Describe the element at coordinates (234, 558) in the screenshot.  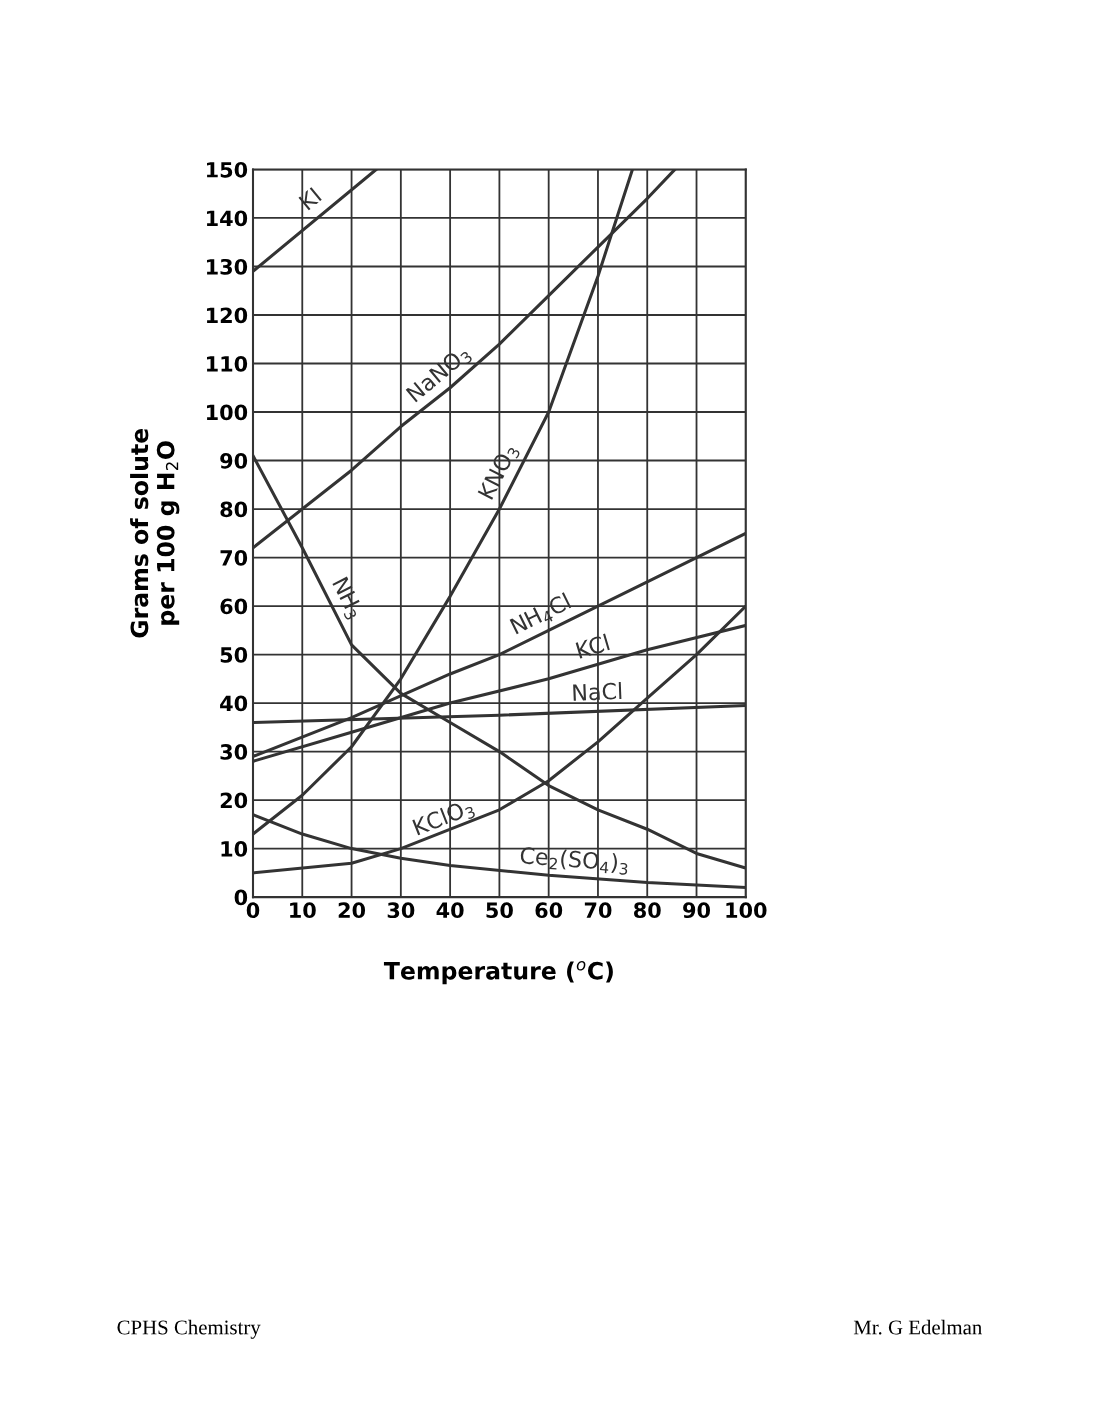
I see `y-tick-label: 70` at that location.